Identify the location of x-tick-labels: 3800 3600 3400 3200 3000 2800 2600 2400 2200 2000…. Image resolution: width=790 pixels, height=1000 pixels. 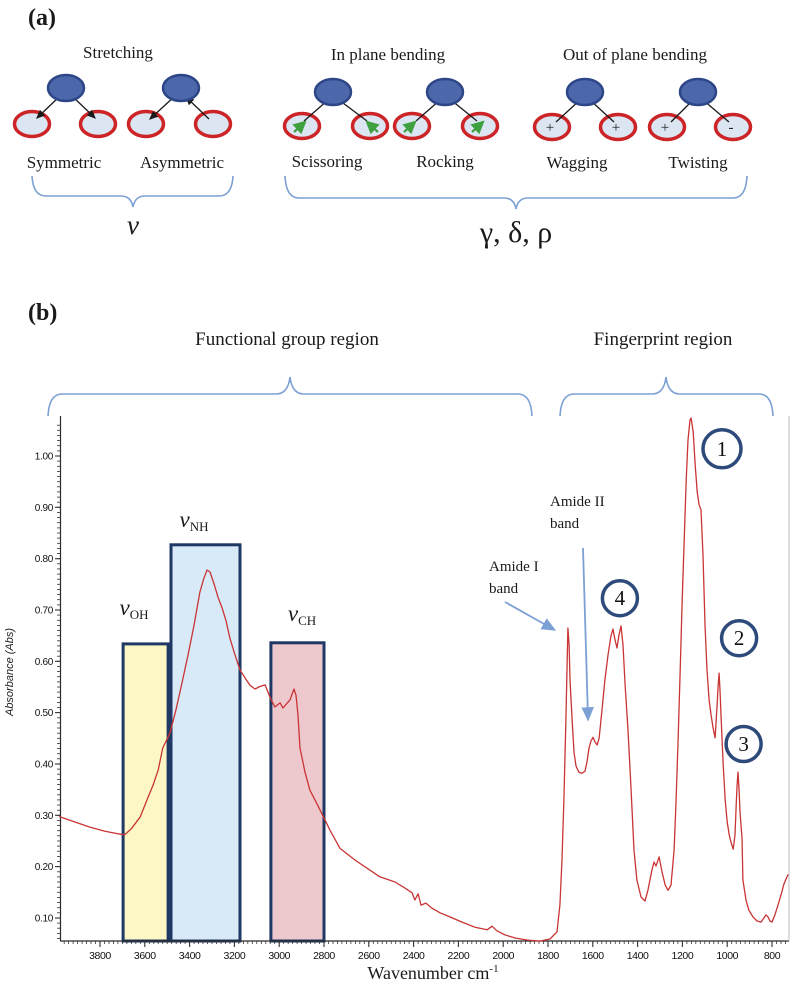
(435, 956).